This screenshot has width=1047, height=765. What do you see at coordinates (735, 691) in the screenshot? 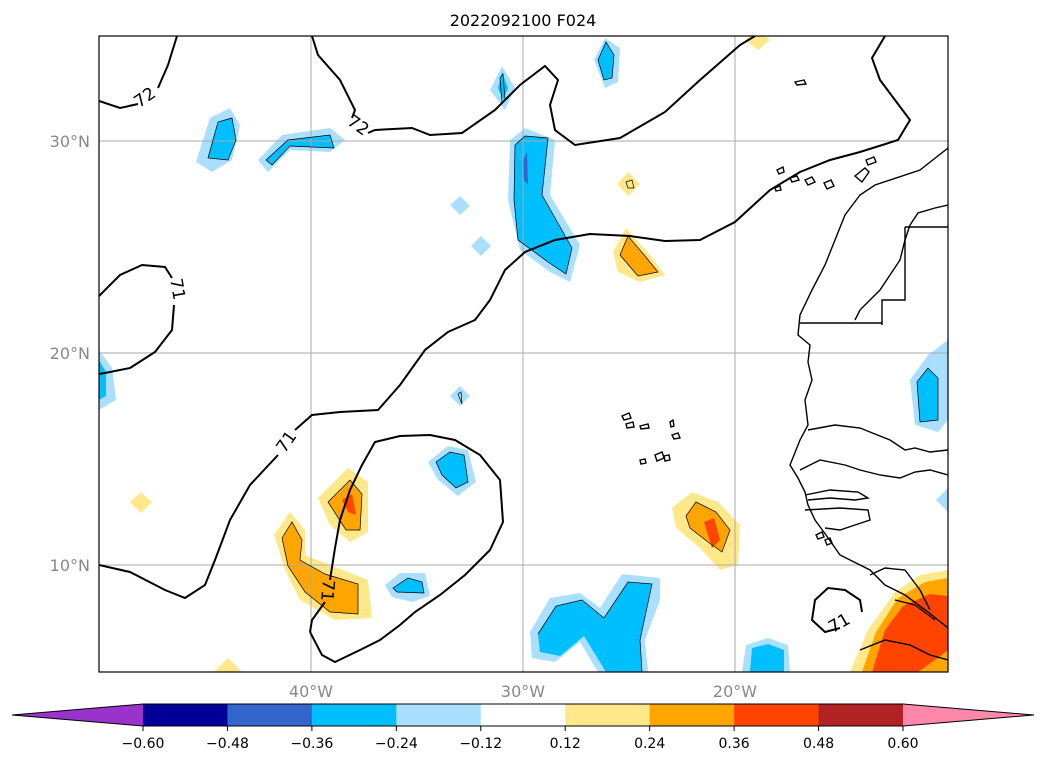
I see `lon-label-20w: 20°W` at bounding box center [735, 691].